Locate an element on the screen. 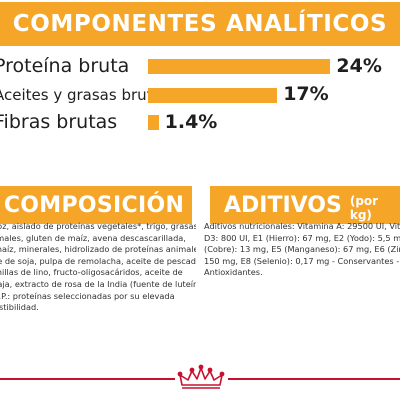  fat-label: Aceites y grasas brutos is located at coordinates (85, 95).